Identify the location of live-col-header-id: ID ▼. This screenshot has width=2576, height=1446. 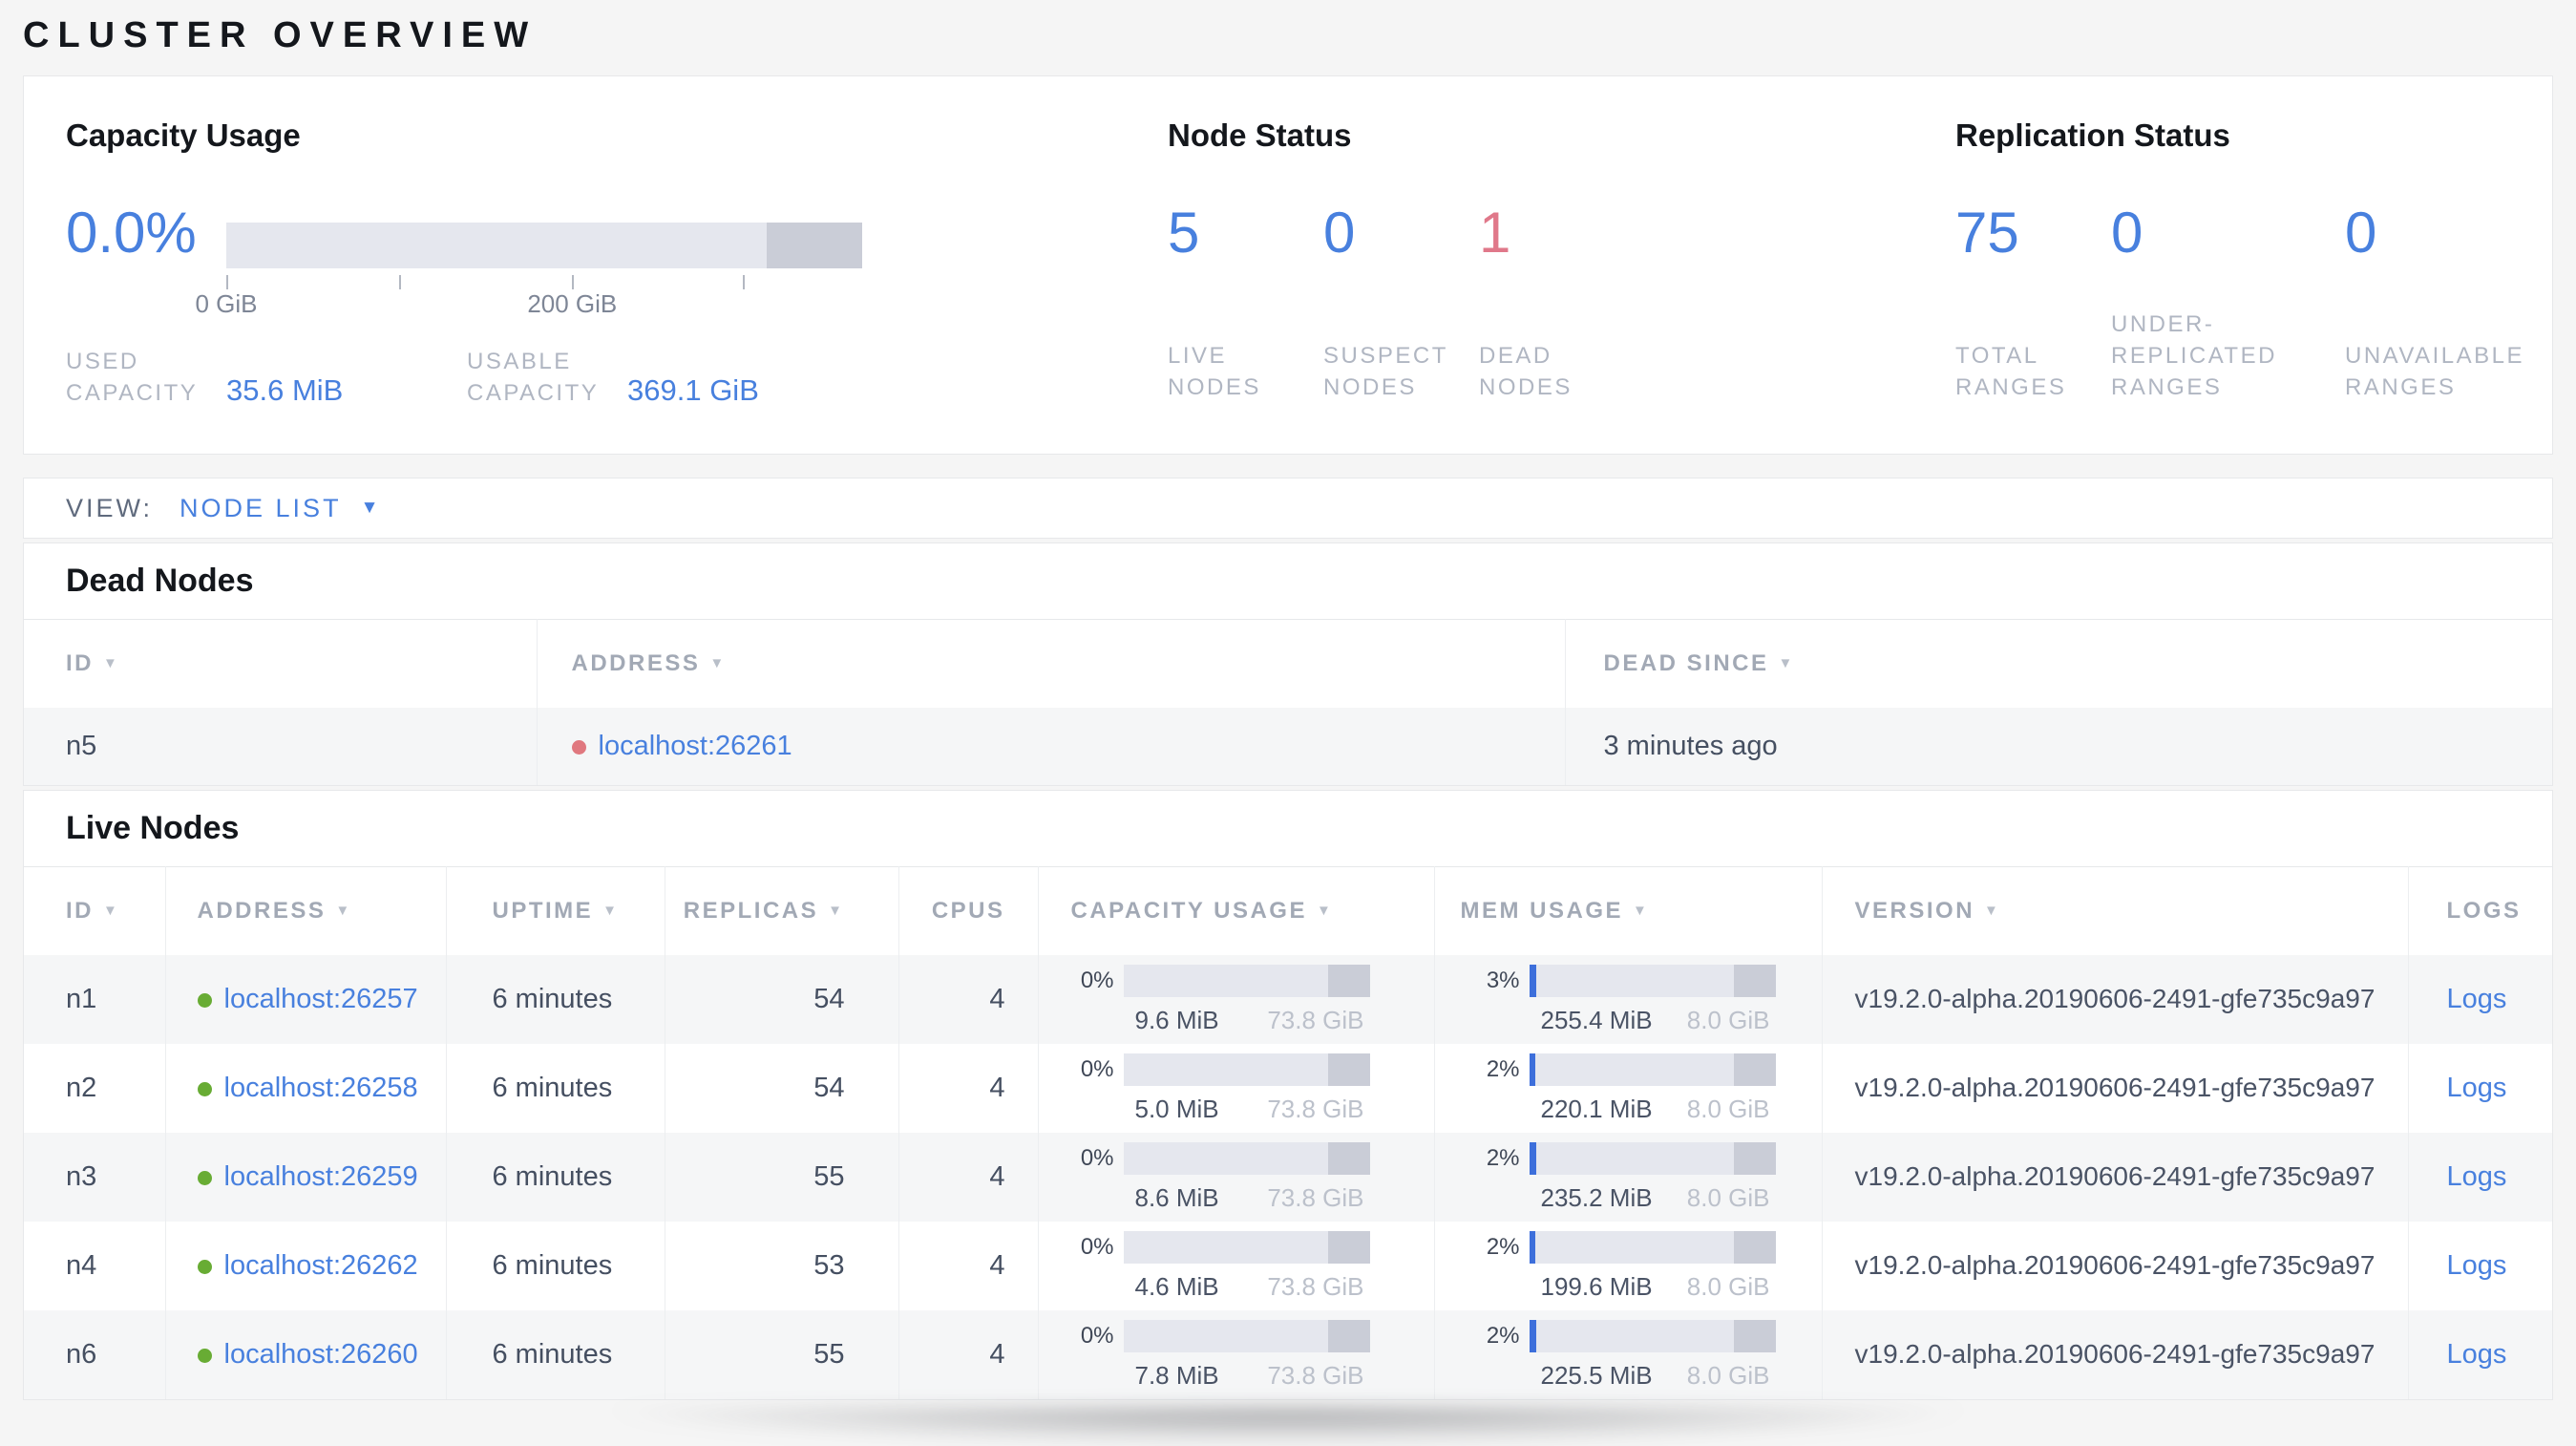
(93, 910).